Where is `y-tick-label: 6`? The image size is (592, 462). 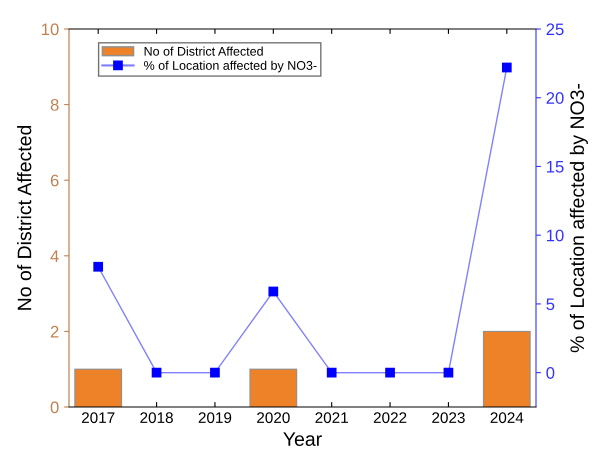
y-tick-label: 6 is located at coordinates (54, 180).